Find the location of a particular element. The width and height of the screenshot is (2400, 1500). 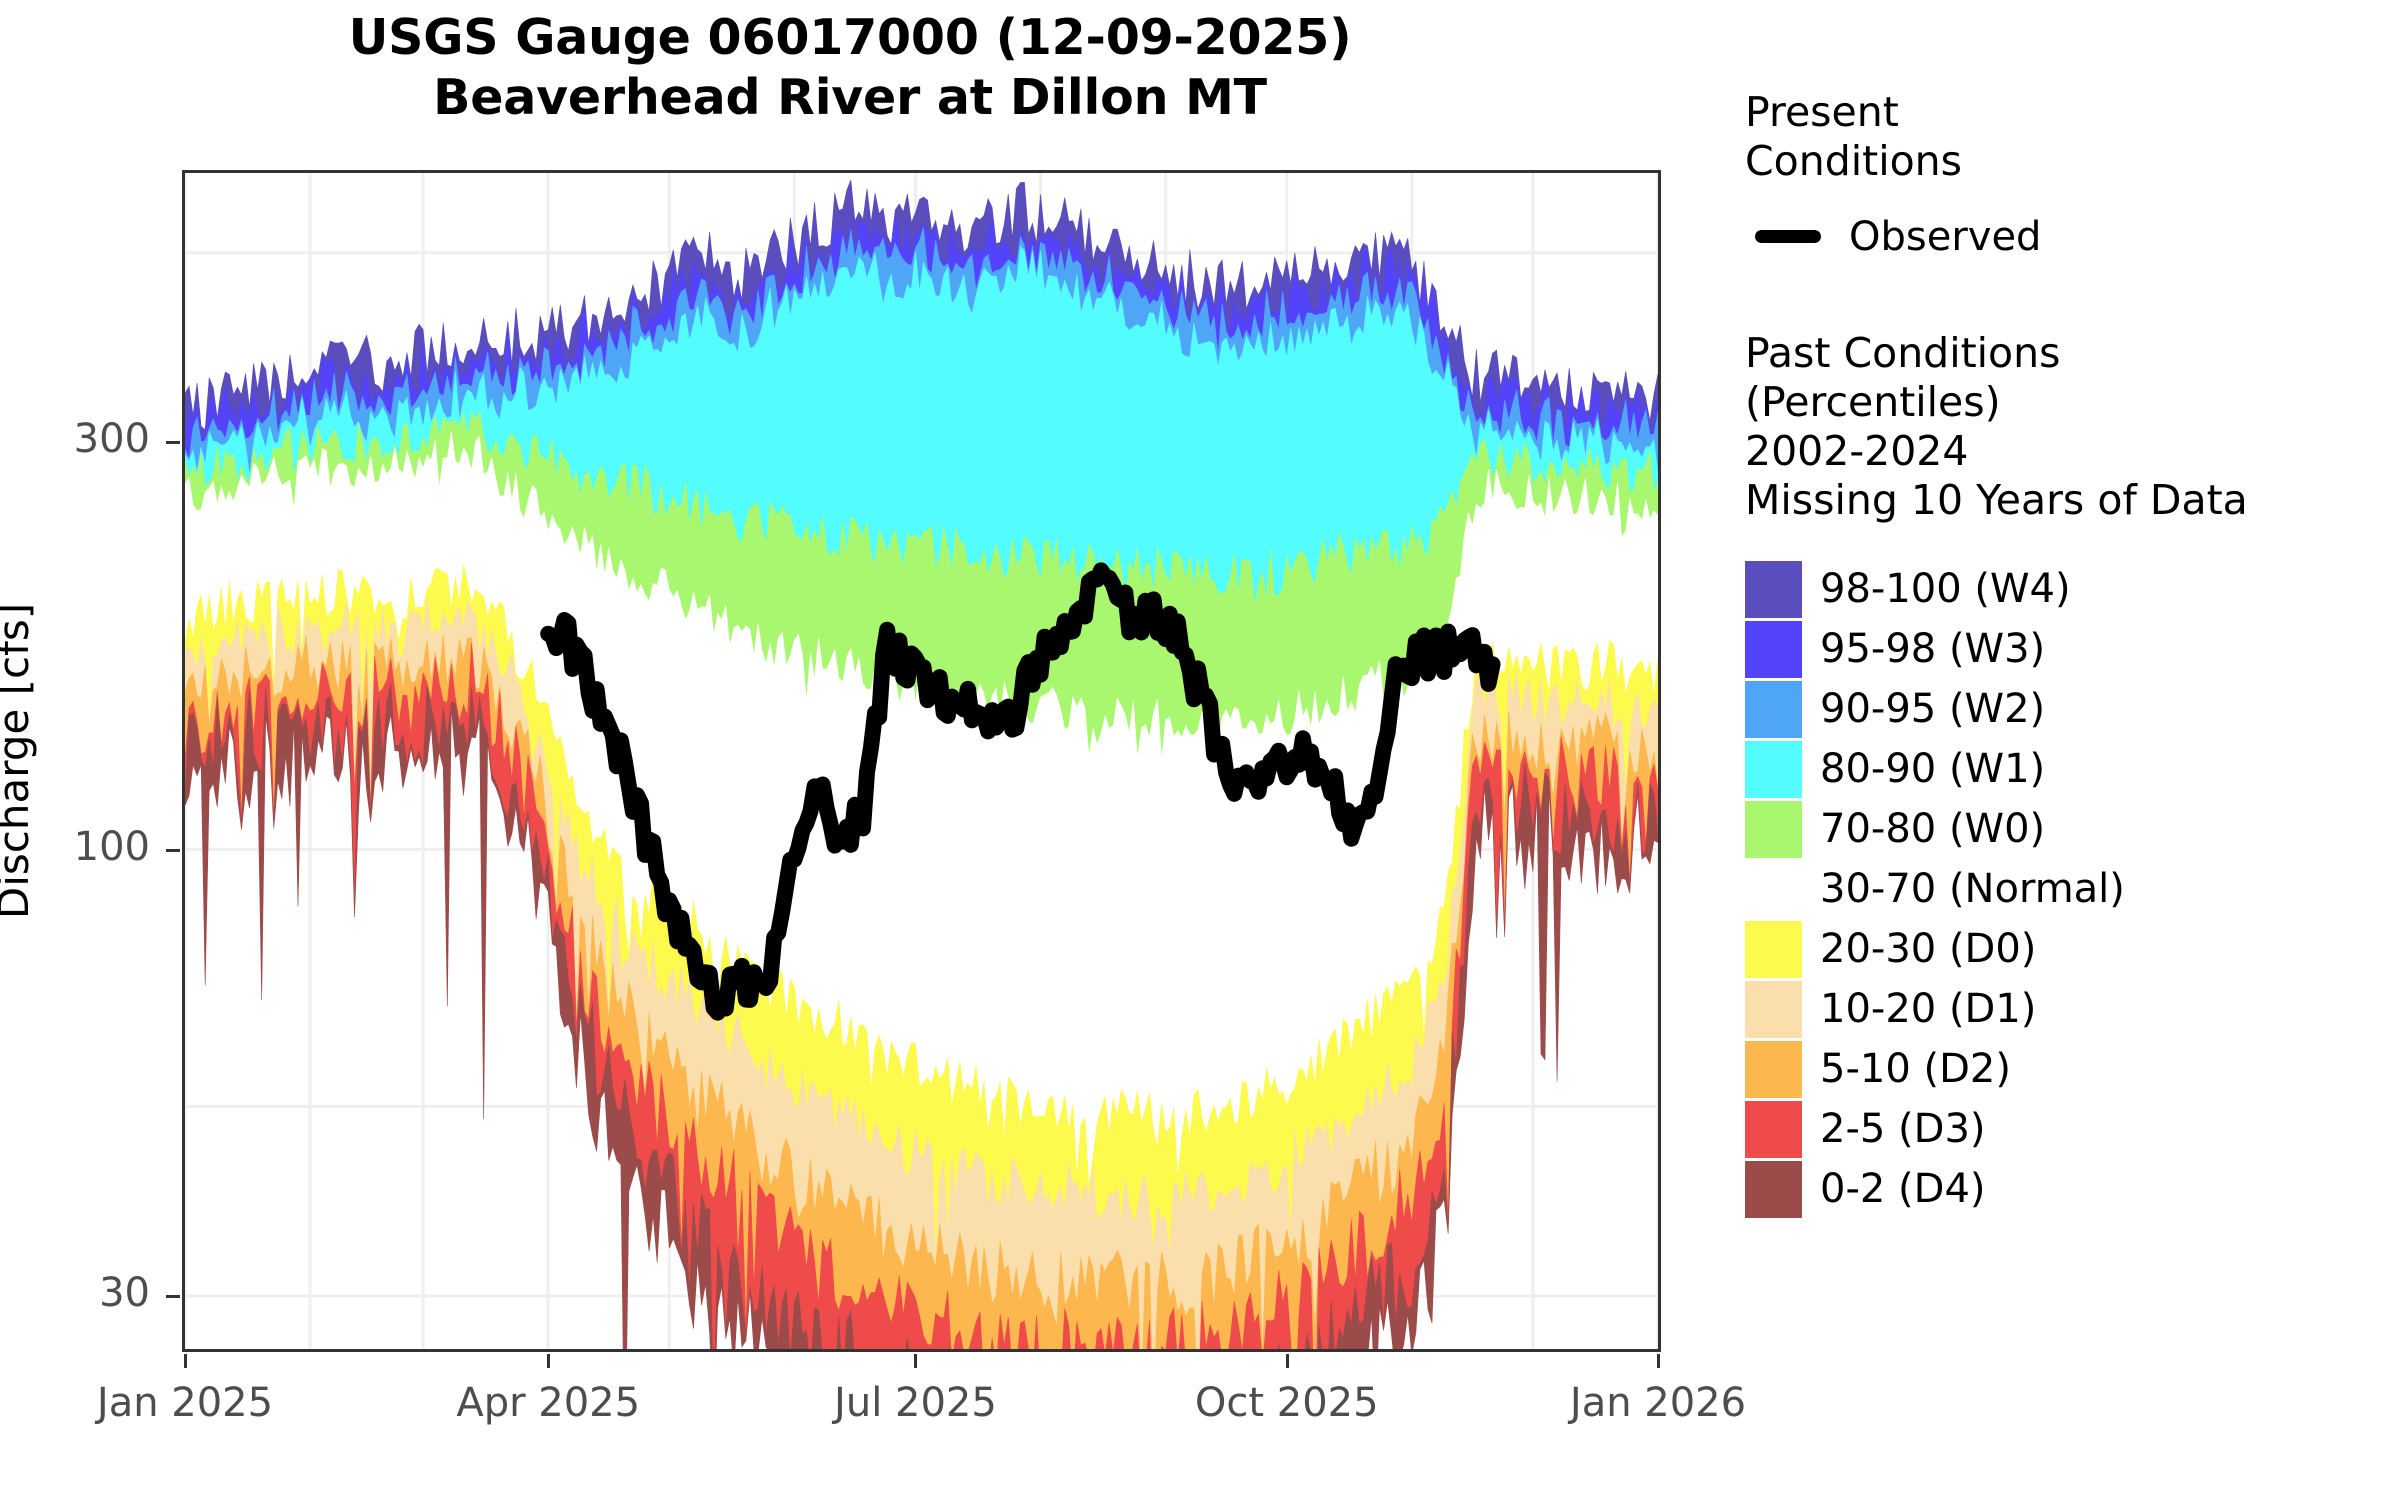

legend-item-1: 95-98 (W3) is located at coordinates (2065, 649).